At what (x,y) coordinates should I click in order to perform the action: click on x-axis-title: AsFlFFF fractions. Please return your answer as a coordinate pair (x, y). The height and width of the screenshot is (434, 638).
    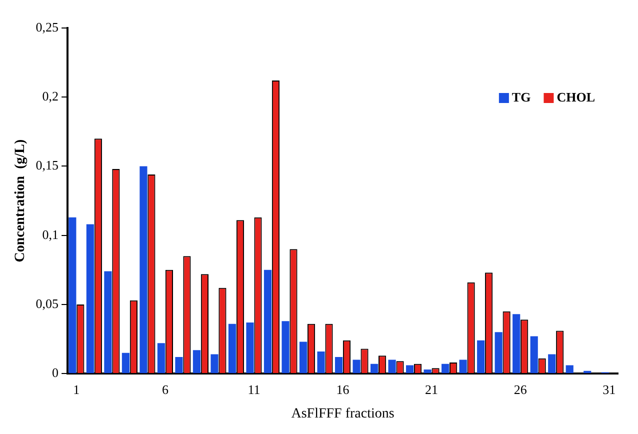
    Looking at the image, I should click on (342, 414).